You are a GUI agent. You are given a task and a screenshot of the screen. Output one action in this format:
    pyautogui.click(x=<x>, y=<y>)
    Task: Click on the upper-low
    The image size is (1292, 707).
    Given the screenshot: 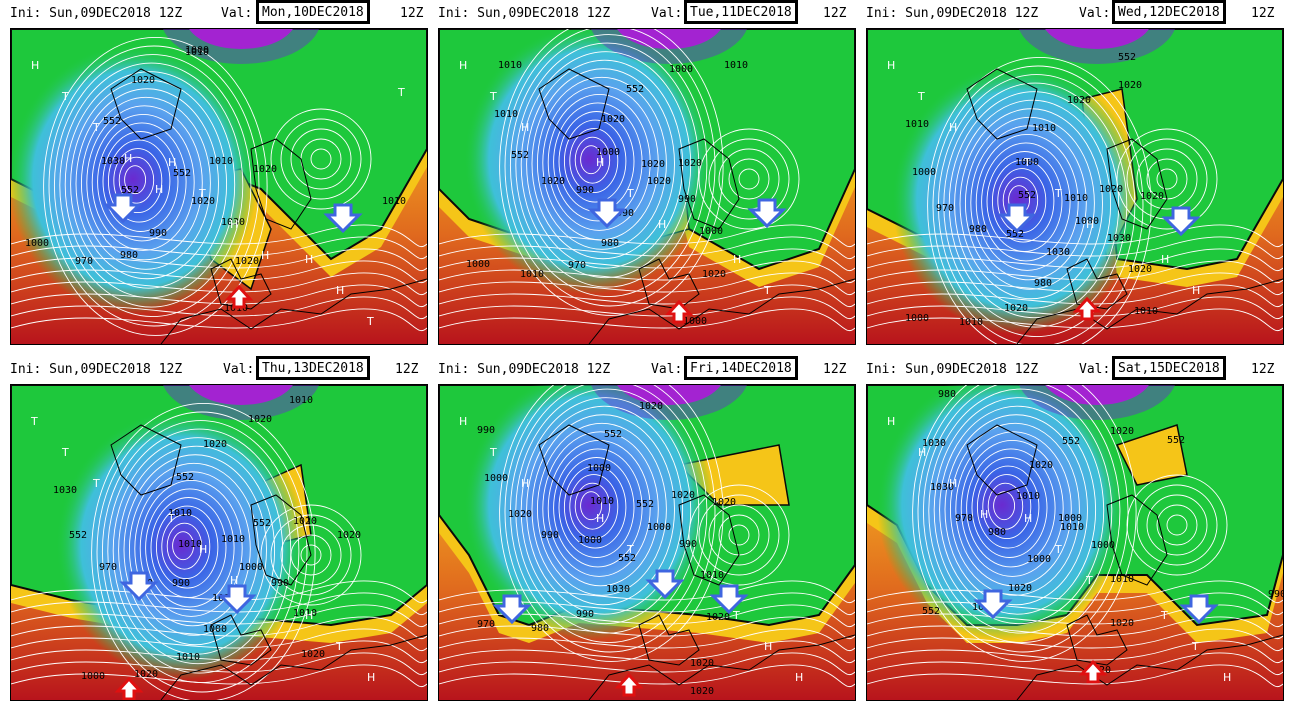 What is the action you would take?
    pyautogui.click(x=589, y=512)
    